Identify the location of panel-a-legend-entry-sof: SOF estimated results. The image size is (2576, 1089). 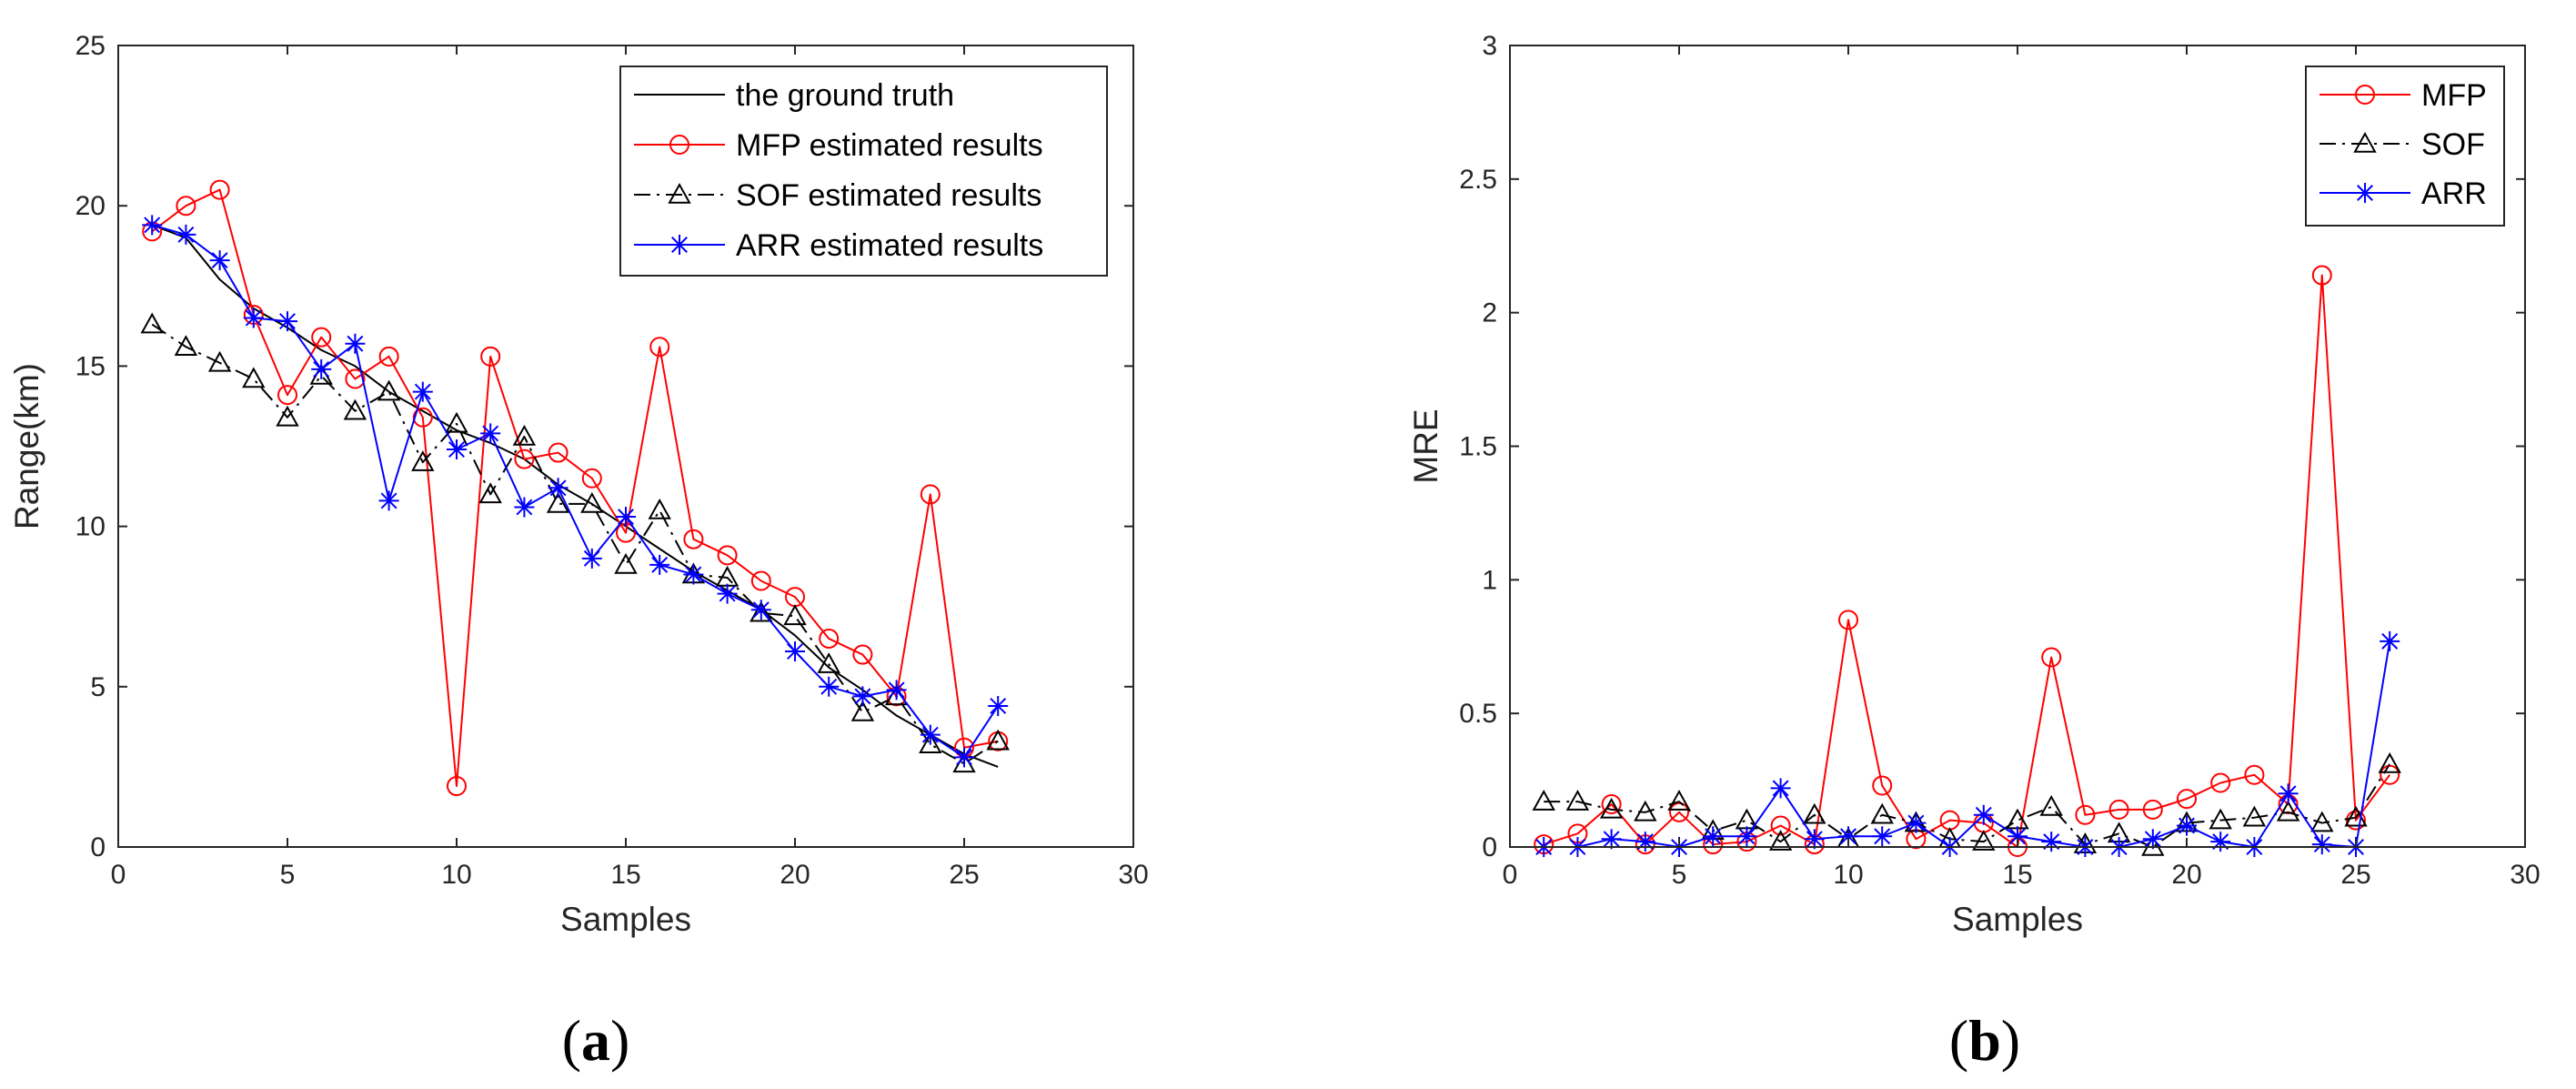
(837, 195).